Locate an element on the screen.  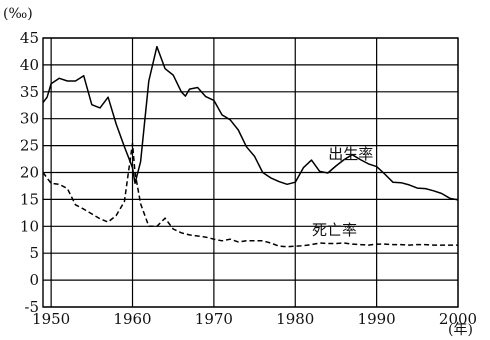
y-tick-label: 15 is located at coordinates (29, 199).